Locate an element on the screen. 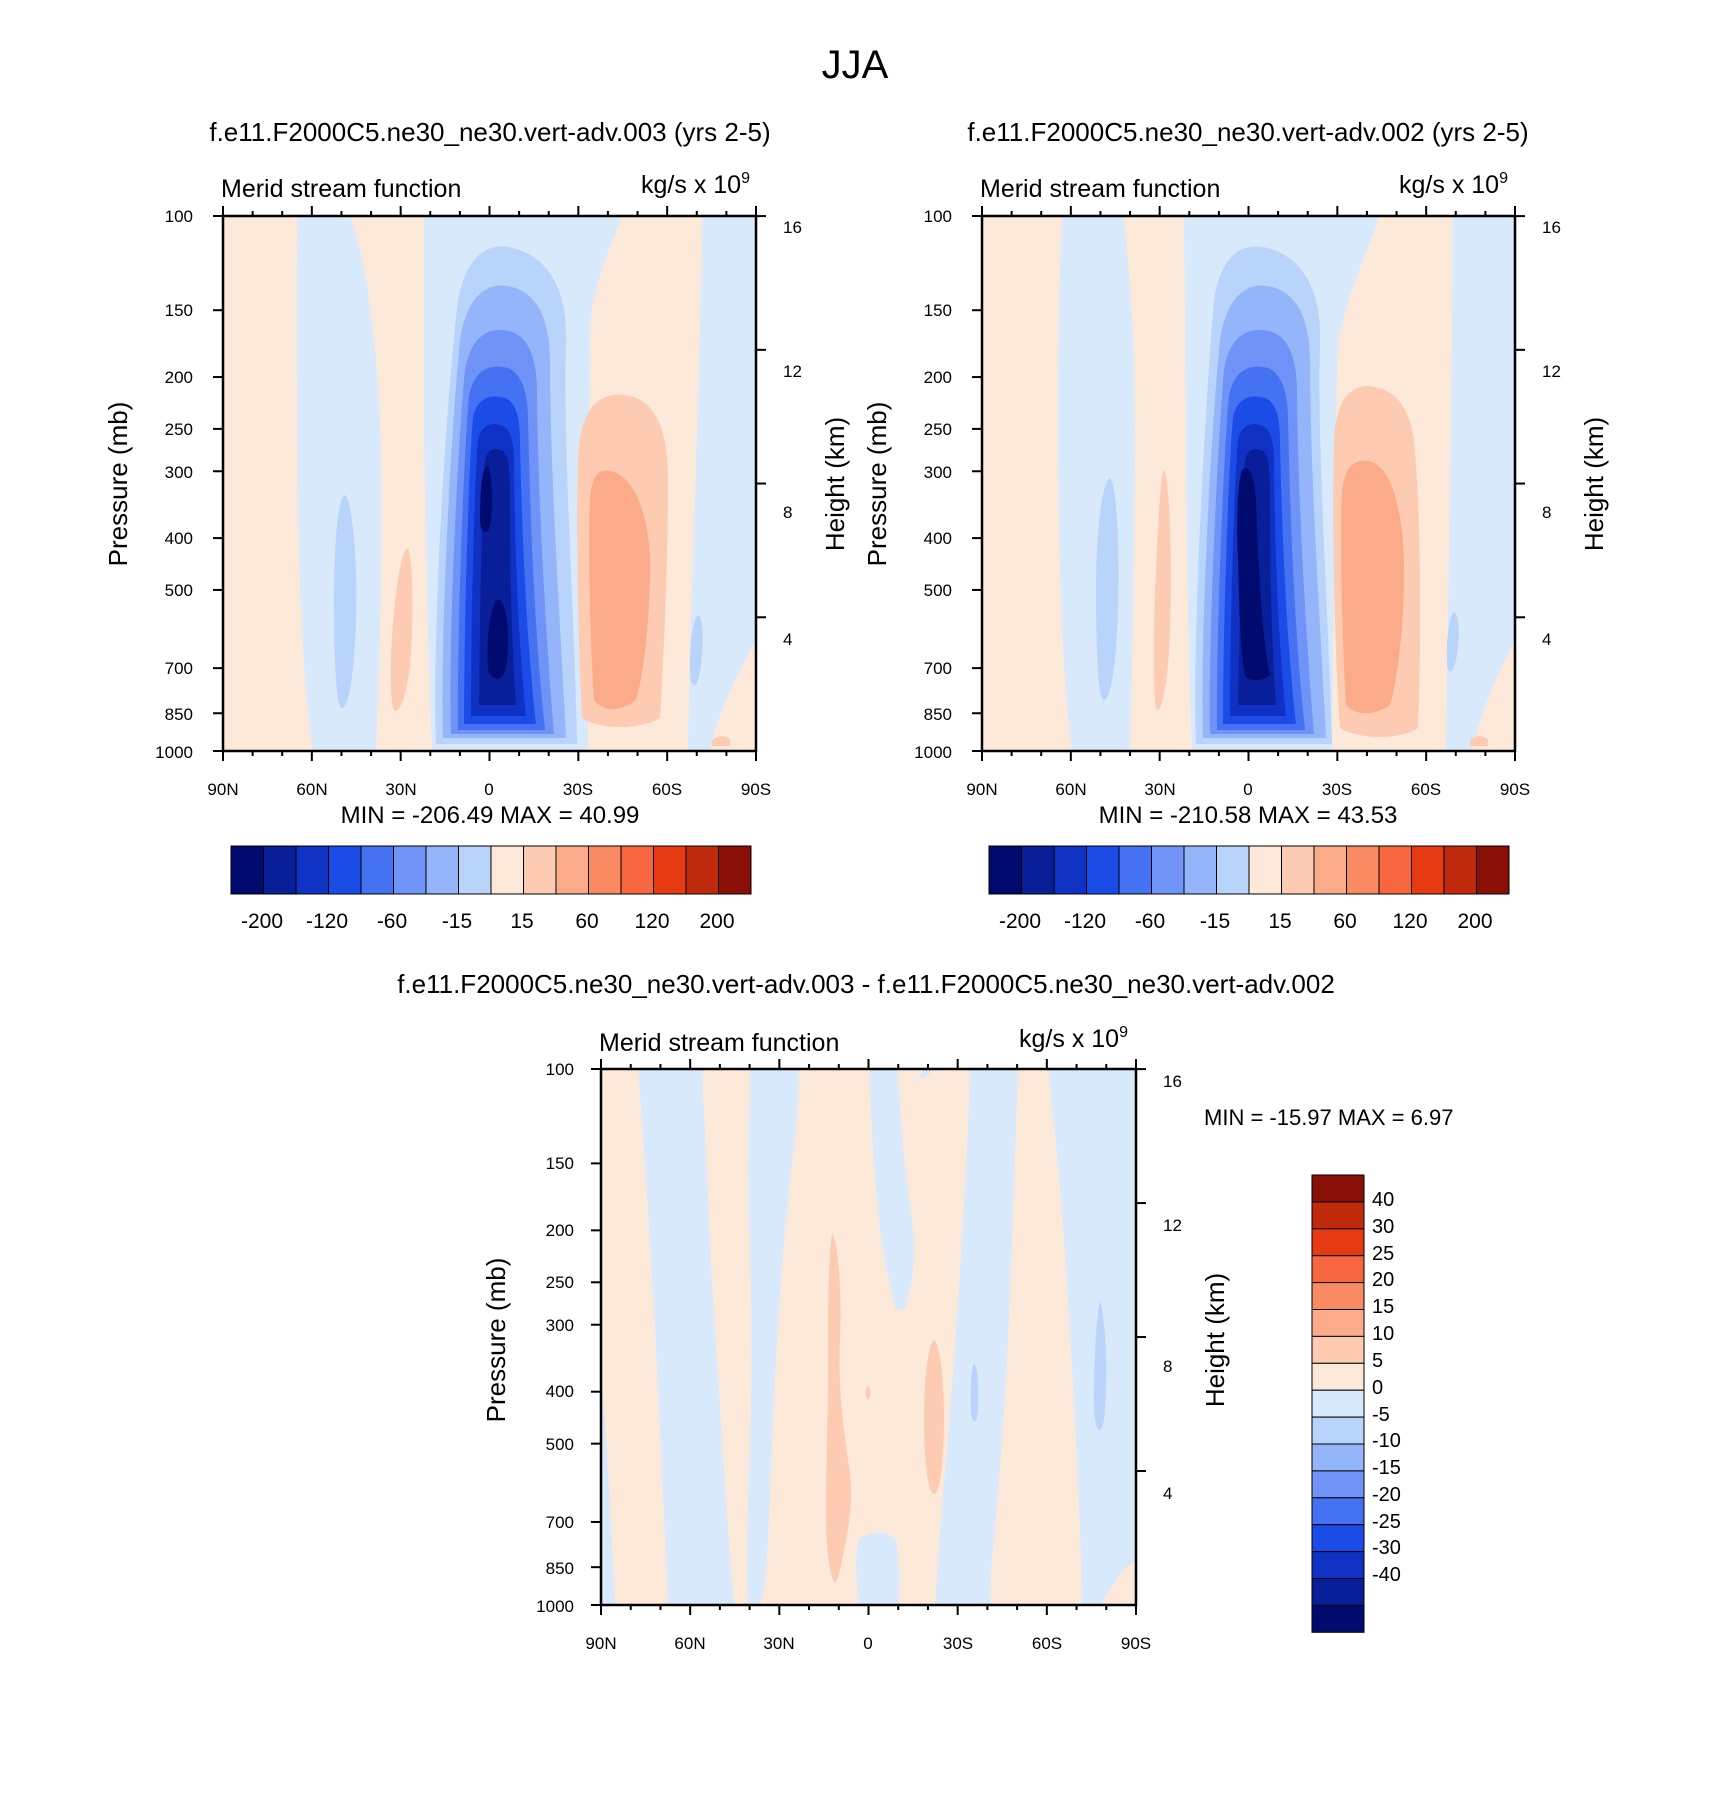  y-tick-label: 250 is located at coordinates (938, 429).